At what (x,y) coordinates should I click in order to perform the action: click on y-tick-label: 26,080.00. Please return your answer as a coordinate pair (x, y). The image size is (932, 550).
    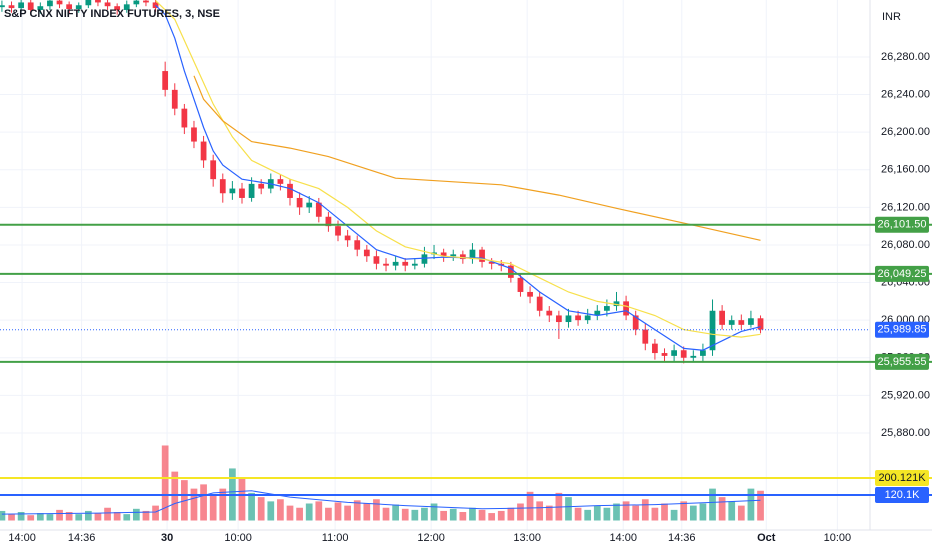
    Looking at the image, I should click on (905, 245).